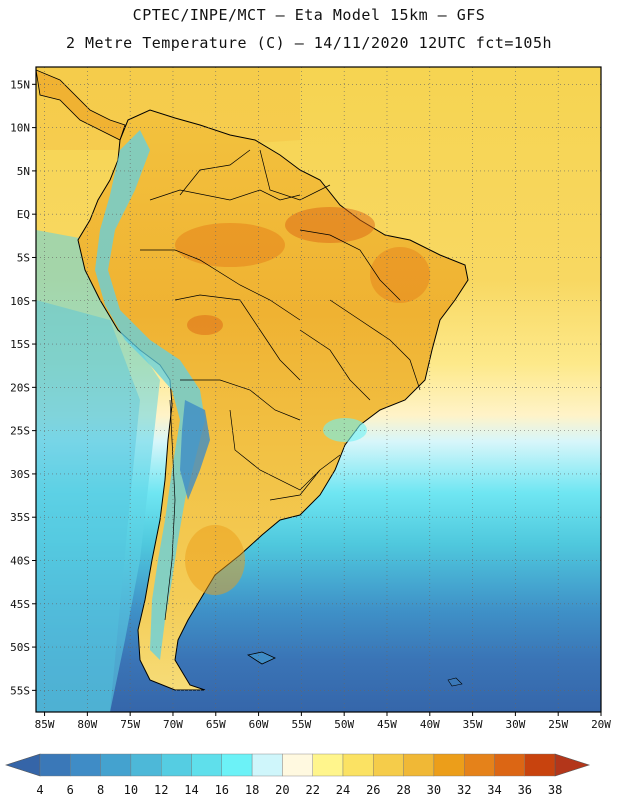 The width and height of the screenshot is (618, 800). Describe the element at coordinates (87, 724) in the screenshot. I see `lon-label: 80W` at that location.